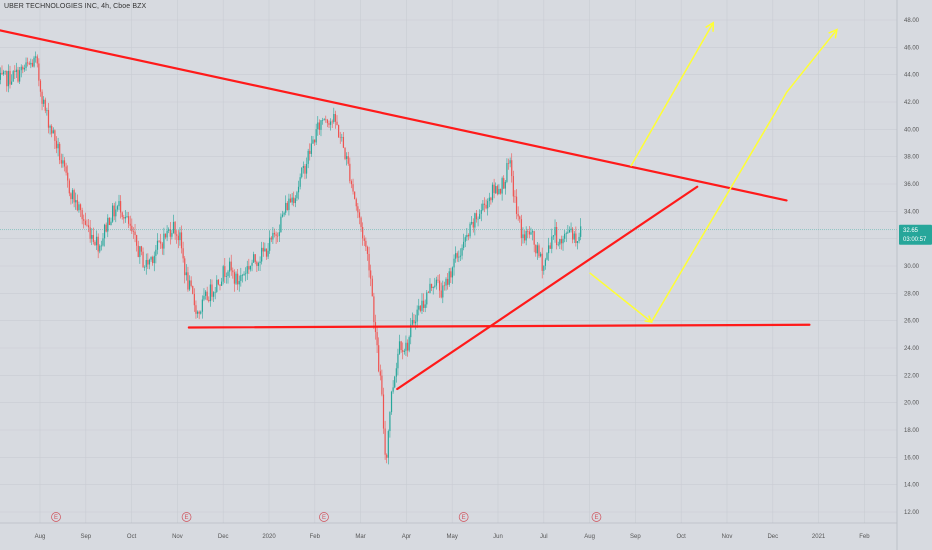 The image size is (932, 550). What do you see at coordinates (186, 517) in the screenshot?
I see `earnings-marker-icon` at bounding box center [186, 517].